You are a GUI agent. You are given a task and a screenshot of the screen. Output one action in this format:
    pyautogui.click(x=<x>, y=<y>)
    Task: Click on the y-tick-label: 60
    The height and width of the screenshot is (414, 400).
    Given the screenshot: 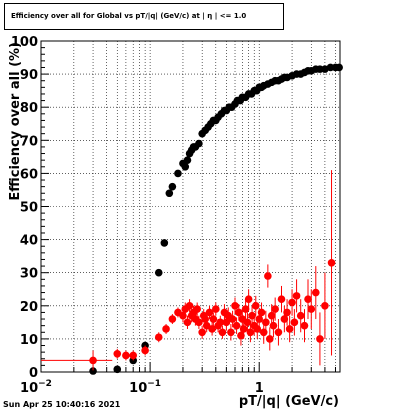 What is the action you would take?
    pyautogui.click(x=29, y=174)
    